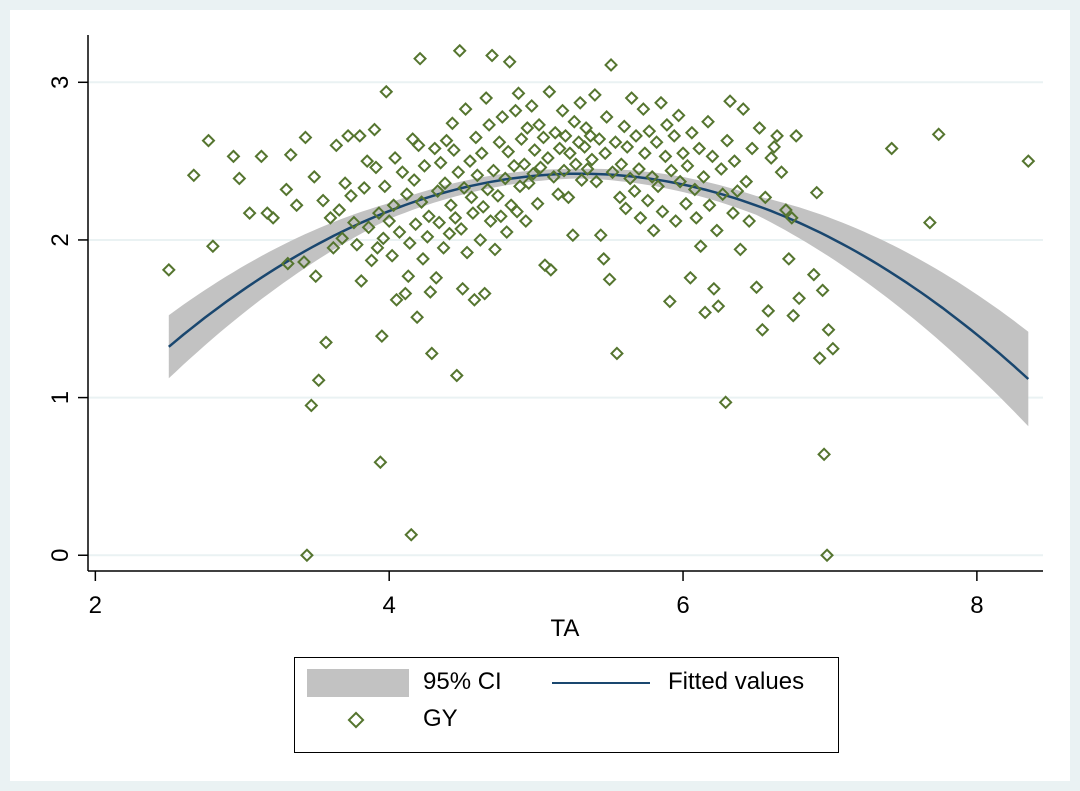 This screenshot has height=791, width=1080. I want to click on legend-gy-swatch, so click(356, 720).